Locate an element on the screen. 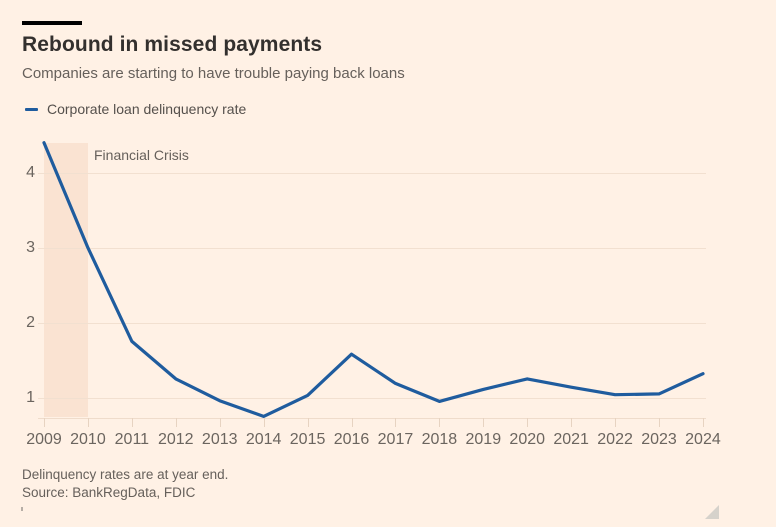  x-axis-label: 2013 is located at coordinates (219, 439).